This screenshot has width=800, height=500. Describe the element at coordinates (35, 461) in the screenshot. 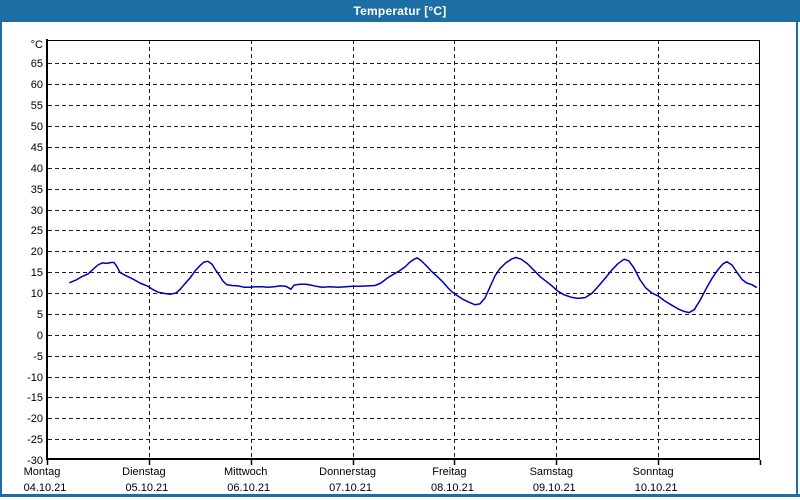

I see `y-tick-label: -30` at that location.